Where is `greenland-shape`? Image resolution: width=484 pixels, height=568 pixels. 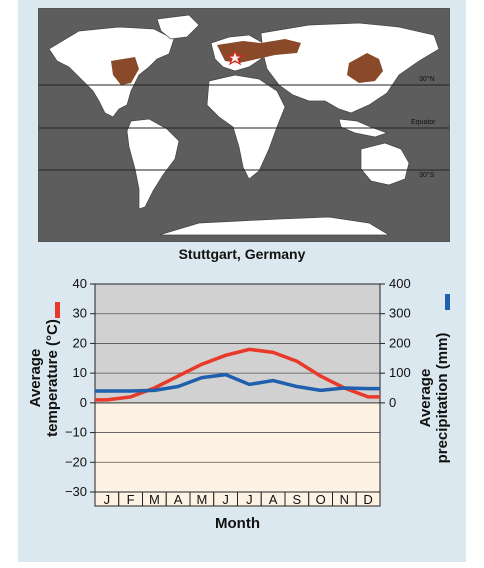
greenland-shape is located at coordinates (178, 27).